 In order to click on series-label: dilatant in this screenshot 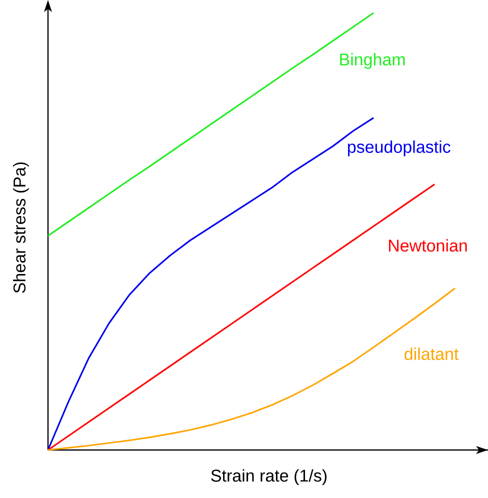, I will do `click(431, 354)`.